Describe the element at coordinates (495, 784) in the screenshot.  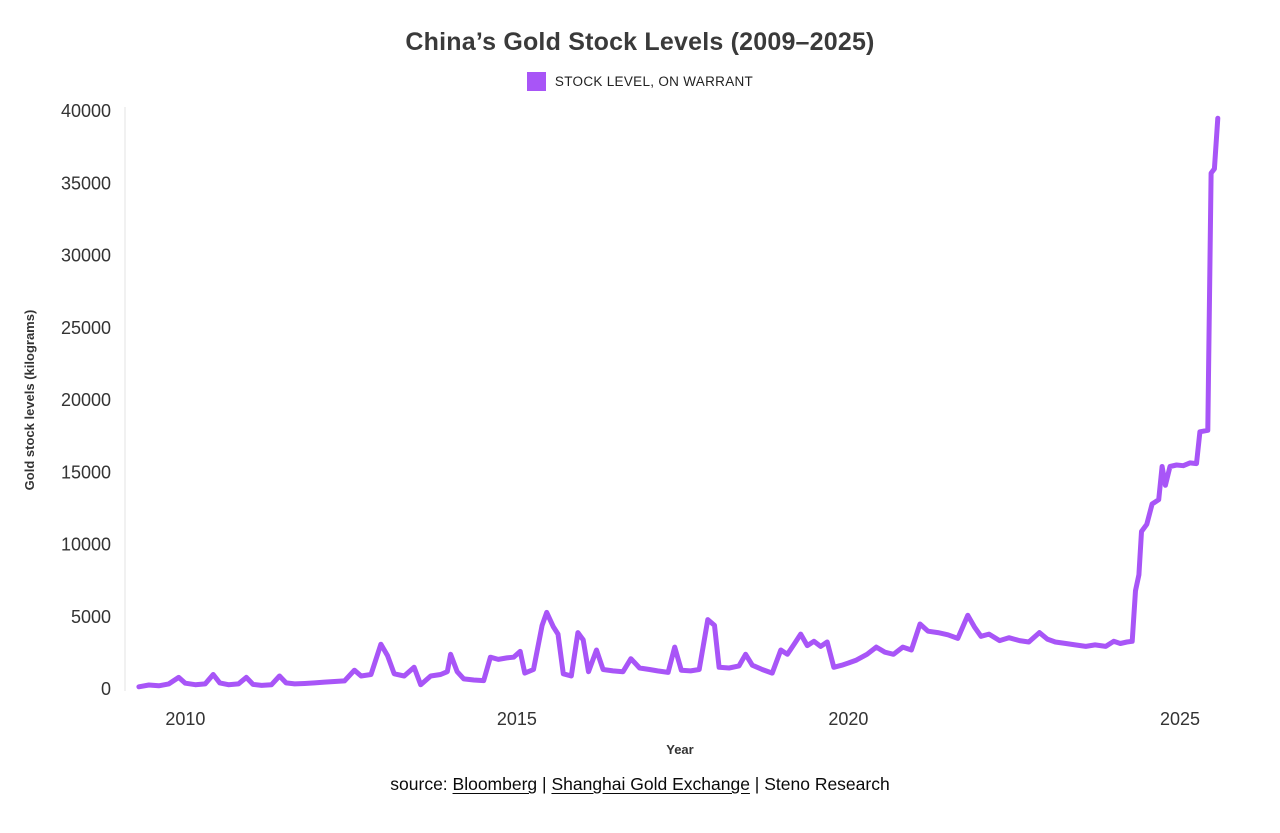
I see `source-link-bloomberg: Bloomberg` at that location.